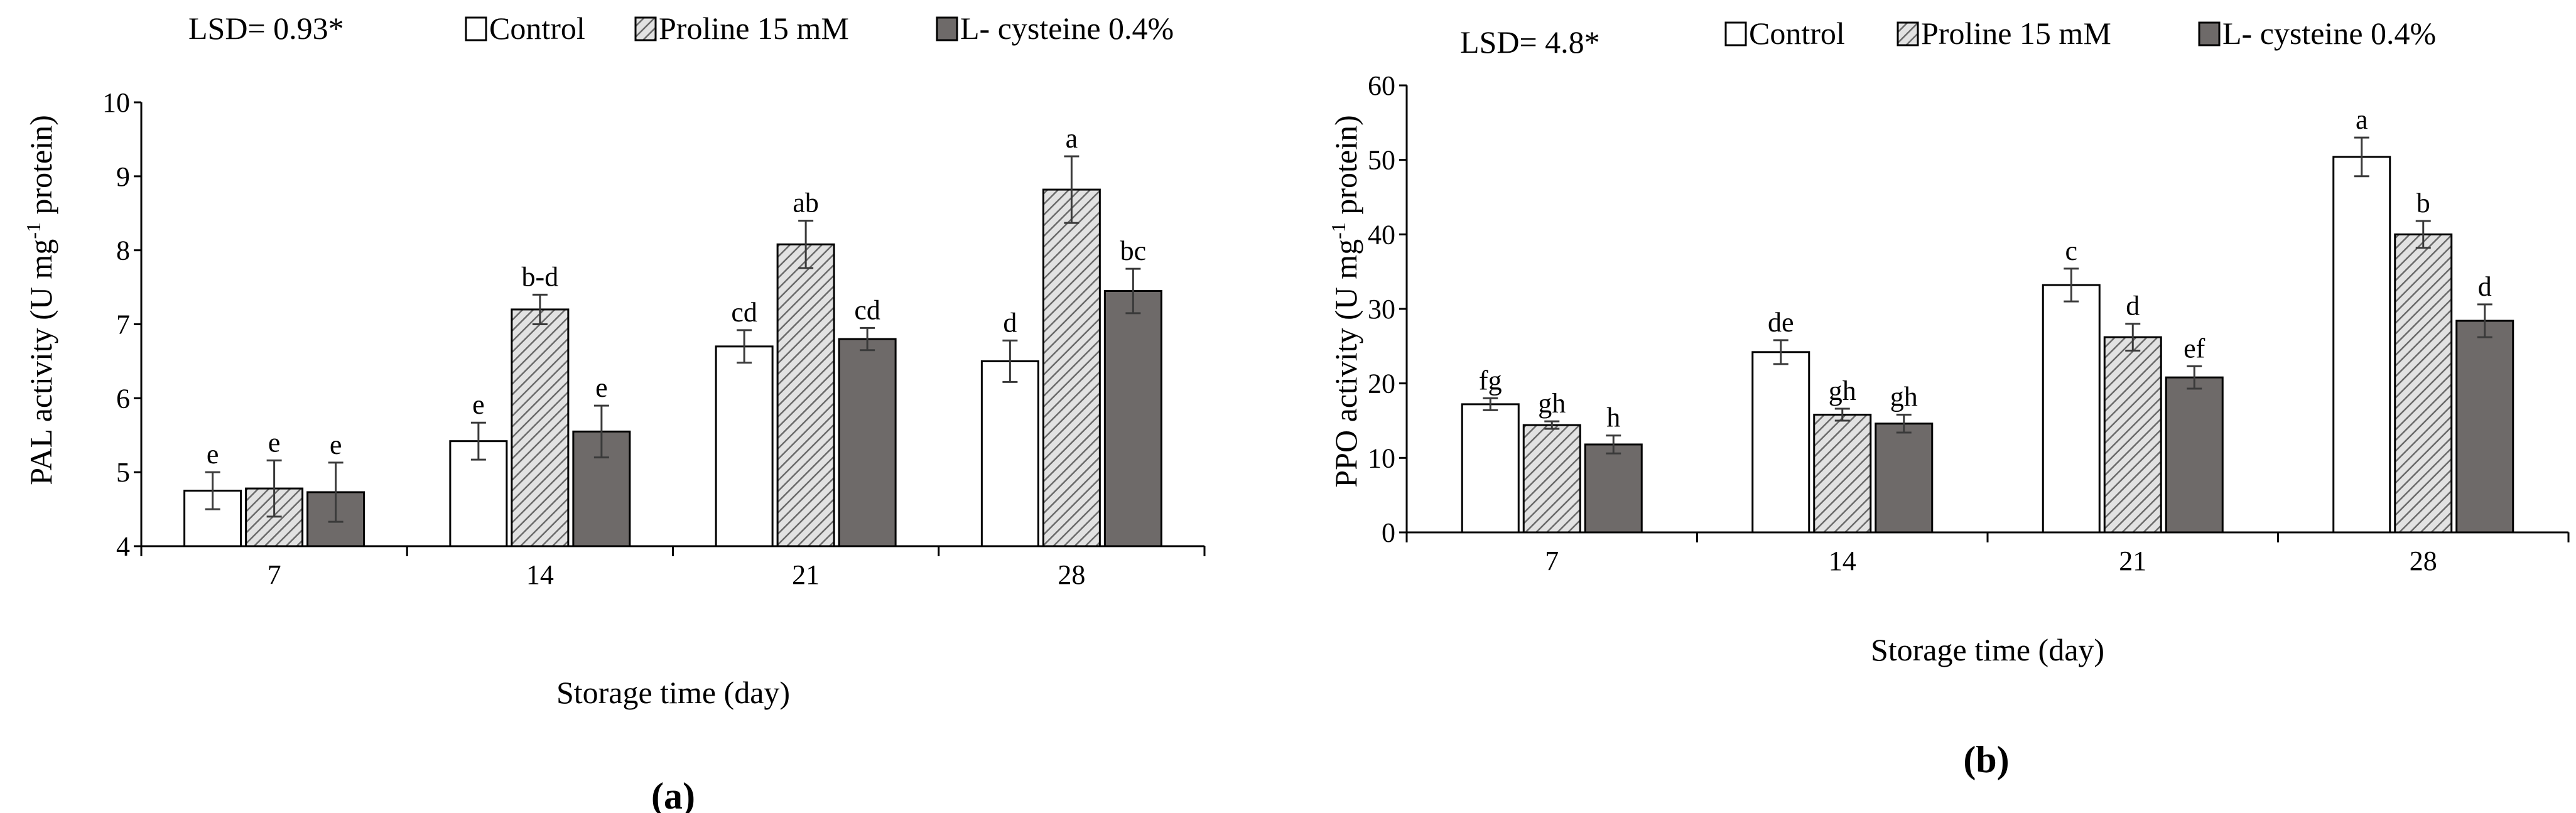 Image resolution: width=2576 pixels, height=813 pixels. I want to click on legend-a-swatch-cysteine, so click(947, 28).